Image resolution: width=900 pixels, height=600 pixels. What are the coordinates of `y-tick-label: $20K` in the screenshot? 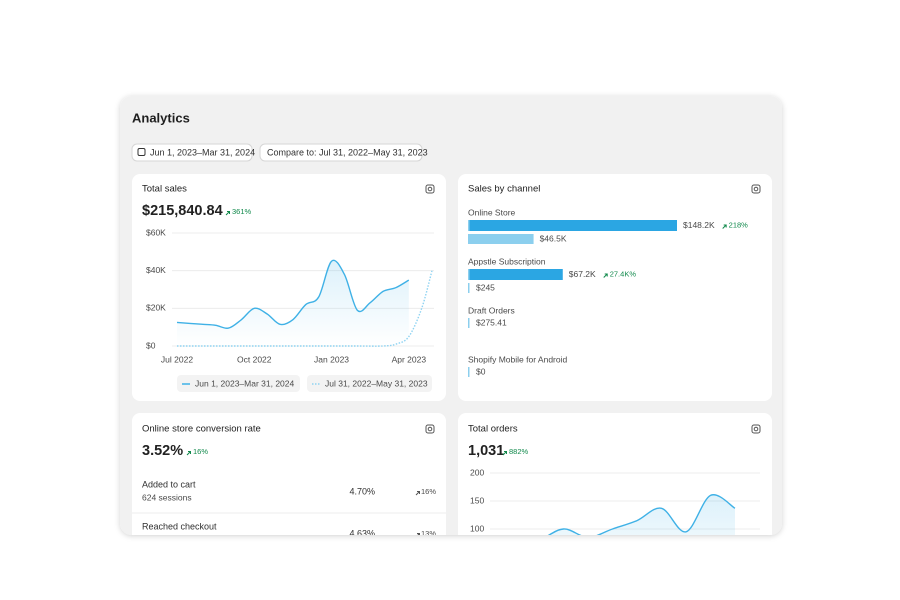 It's located at (156, 308).